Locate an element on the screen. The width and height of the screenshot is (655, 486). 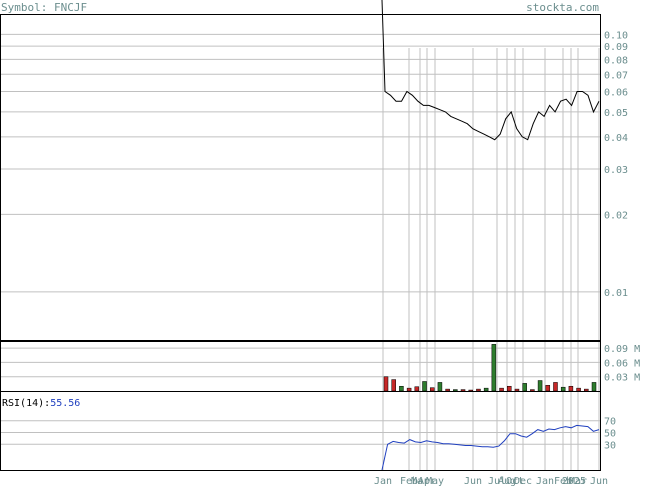
price-tick-label: 0.09 is located at coordinates (616, 47).